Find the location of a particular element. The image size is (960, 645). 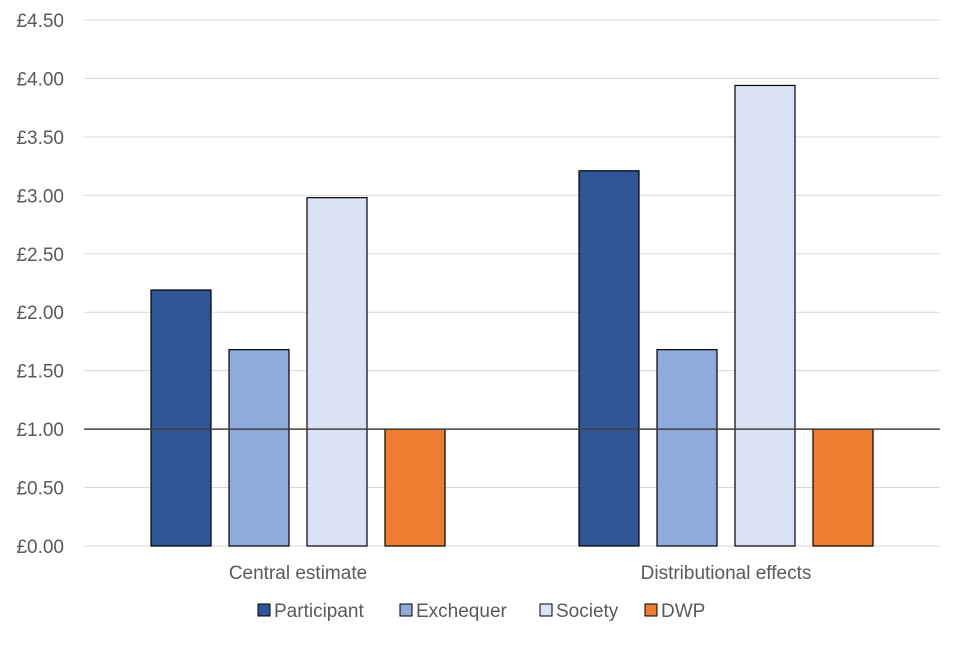

y-tick-label: £0.00 is located at coordinates (40, 547).